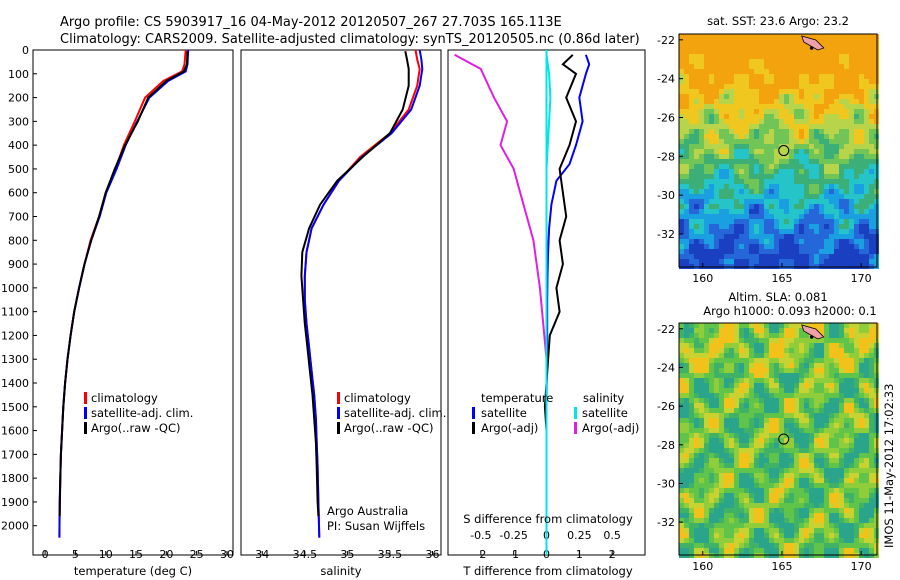 The height and width of the screenshot is (580, 900). Describe the element at coordinates (305, 554) in the screenshot. I see `x-tick-label: 34.5` at that location.